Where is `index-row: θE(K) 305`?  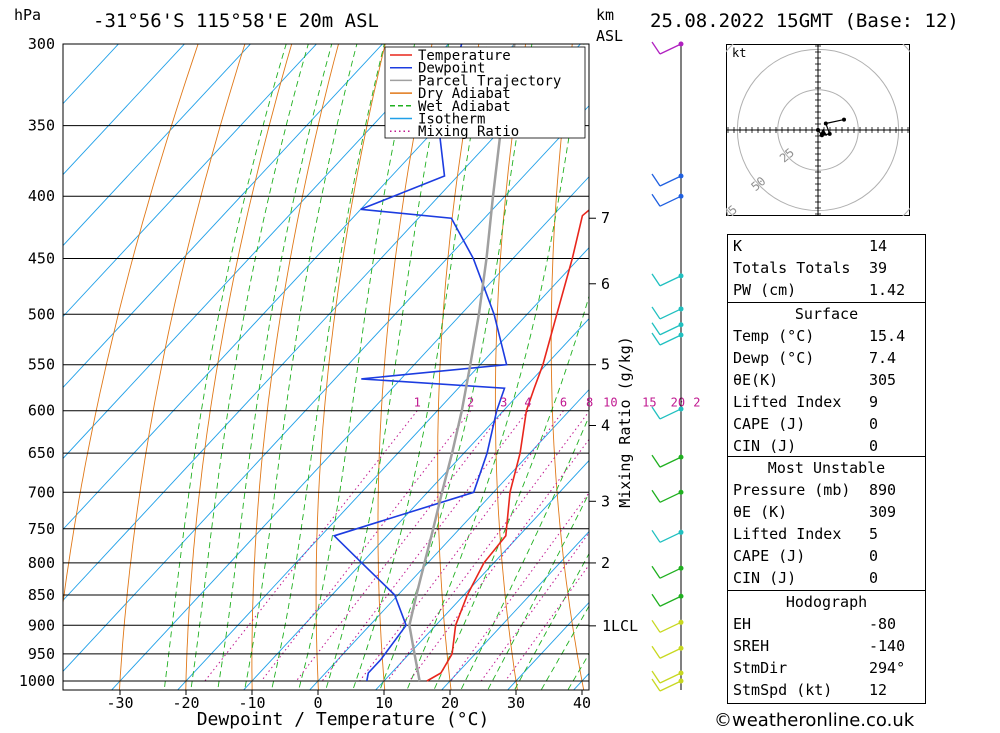 index-row: θE(K) 305 is located at coordinates (826, 380).